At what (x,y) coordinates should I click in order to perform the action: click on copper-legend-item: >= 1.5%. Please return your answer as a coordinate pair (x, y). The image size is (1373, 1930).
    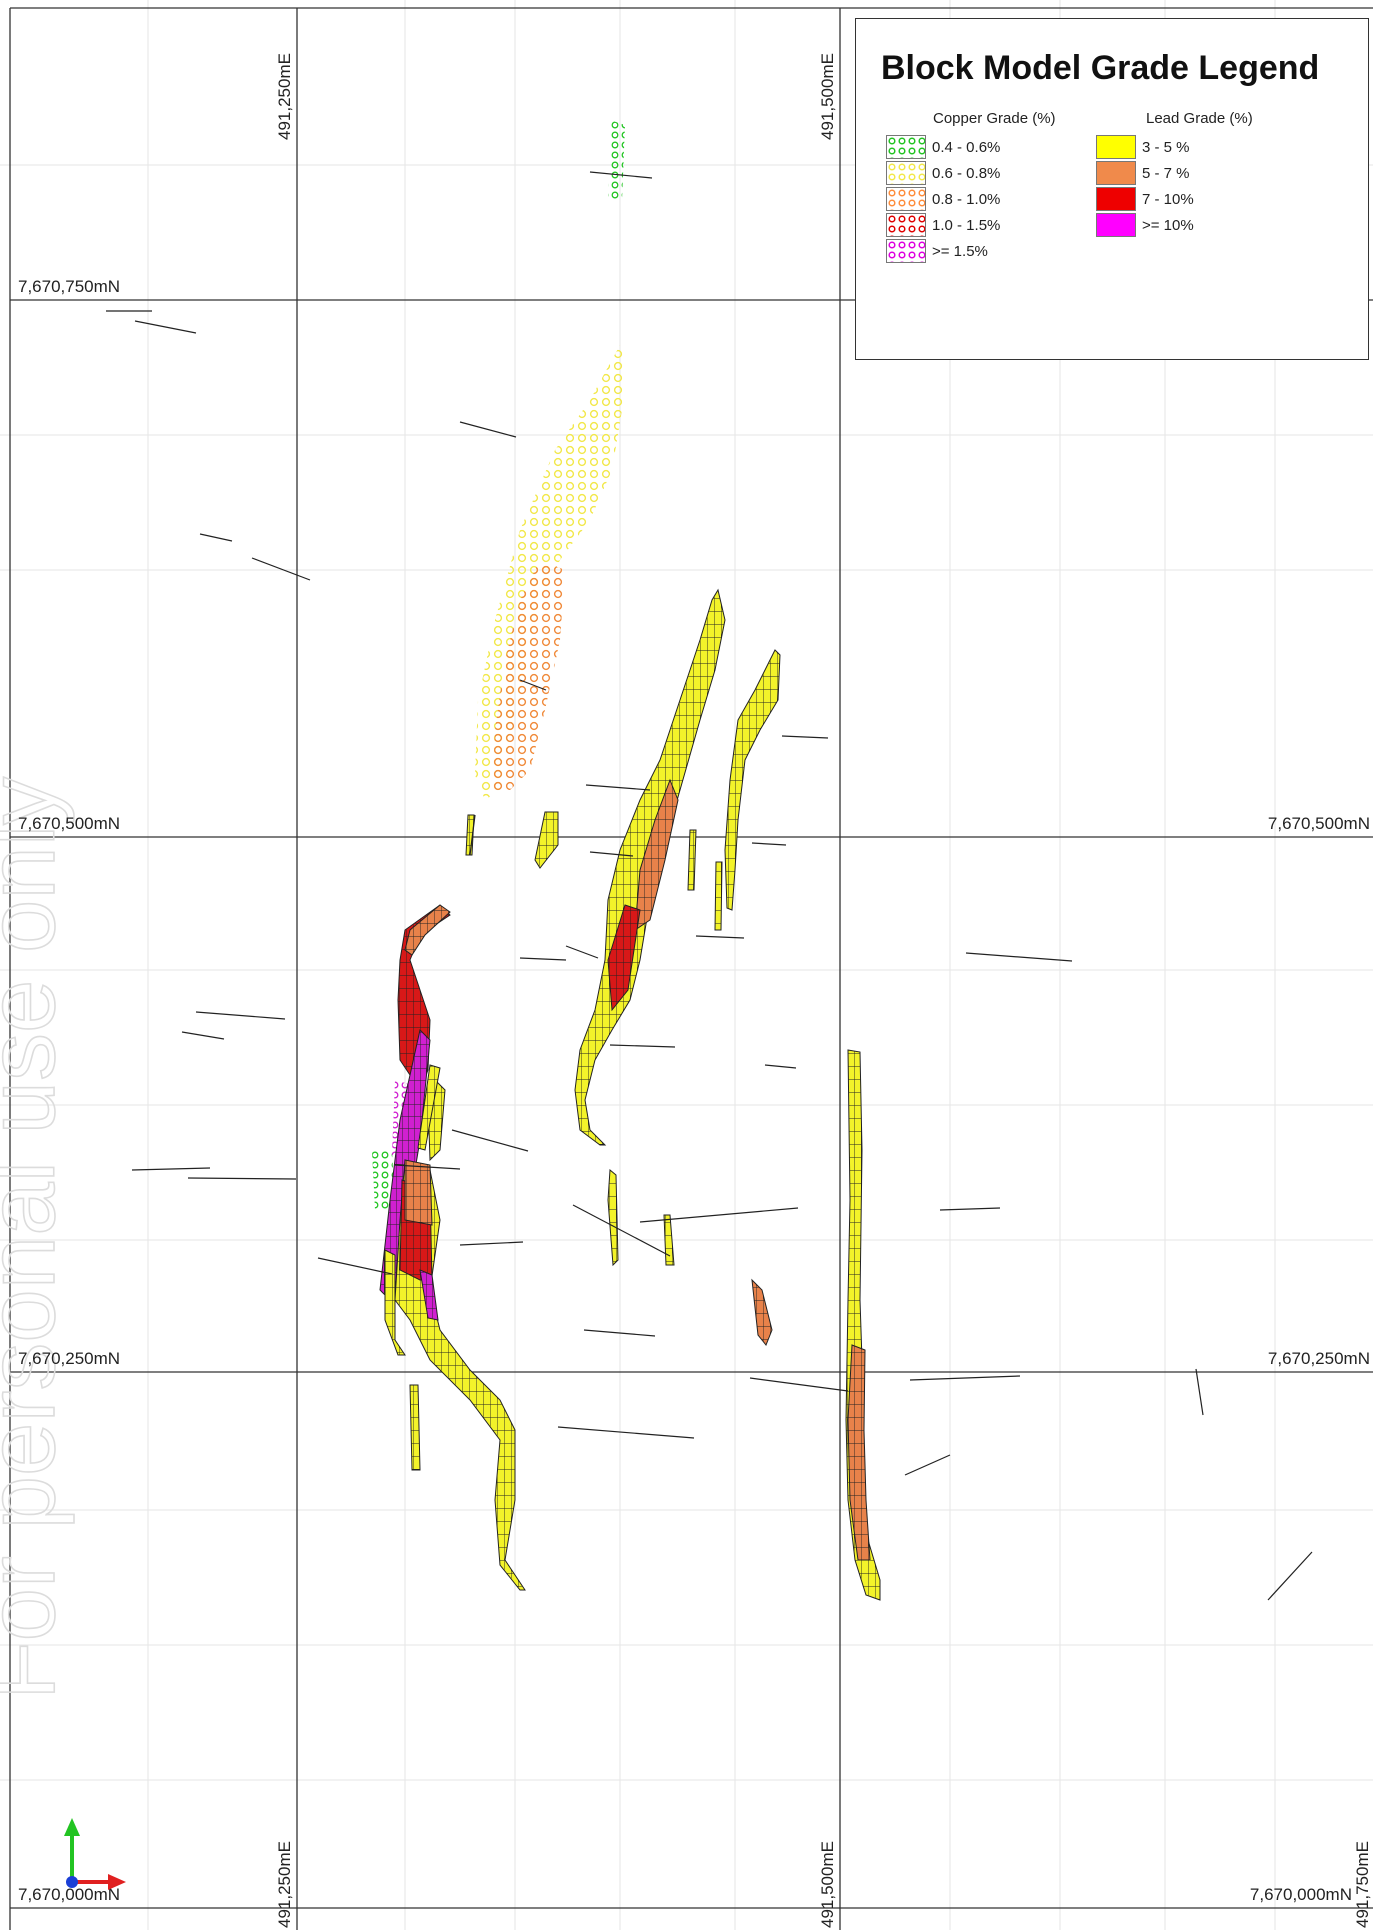
    Looking at the image, I should click on (937, 251).